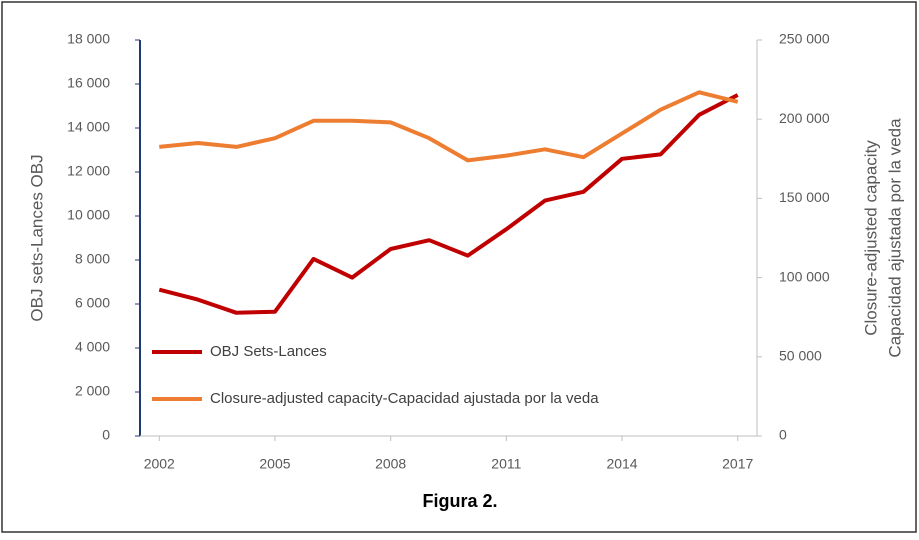 The width and height of the screenshot is (919, 540). Describe the element at coordinates (870, 238) in the screenshot. I see `y2-axis-title: Closure-adjusted capacity` at that location.